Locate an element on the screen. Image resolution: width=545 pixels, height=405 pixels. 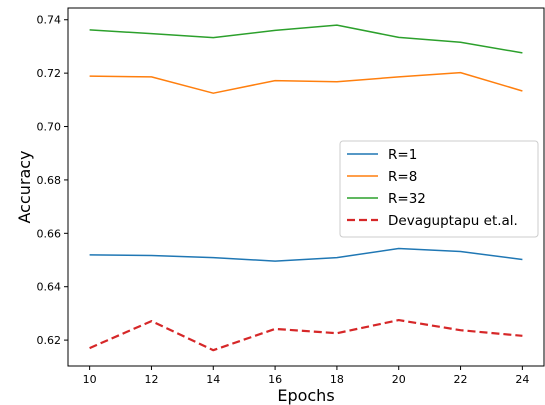
legend-label-3: R=32 is located at coordinates (407, 199).